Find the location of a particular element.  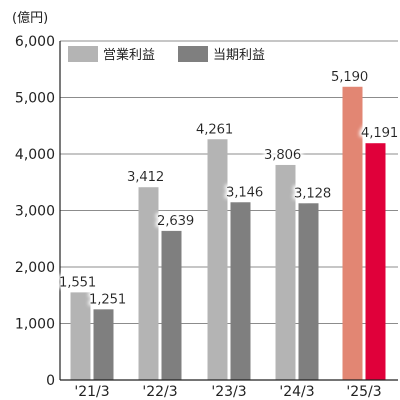

legend-label: 当期利益 is located at coordinates (239, 55).